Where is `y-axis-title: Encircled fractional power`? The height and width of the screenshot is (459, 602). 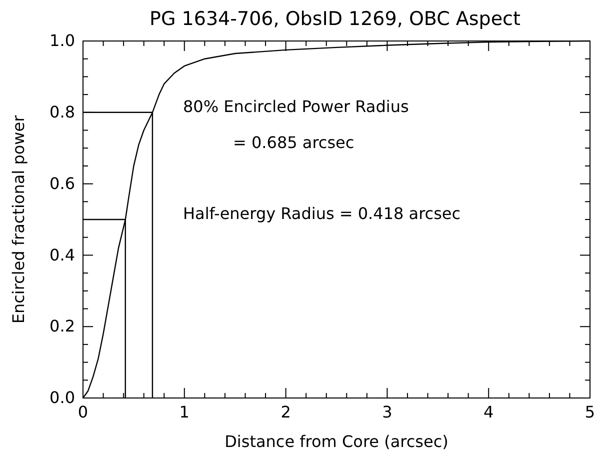 y-axis-title: Encircled fractional power is located at coordinates (18, 219).